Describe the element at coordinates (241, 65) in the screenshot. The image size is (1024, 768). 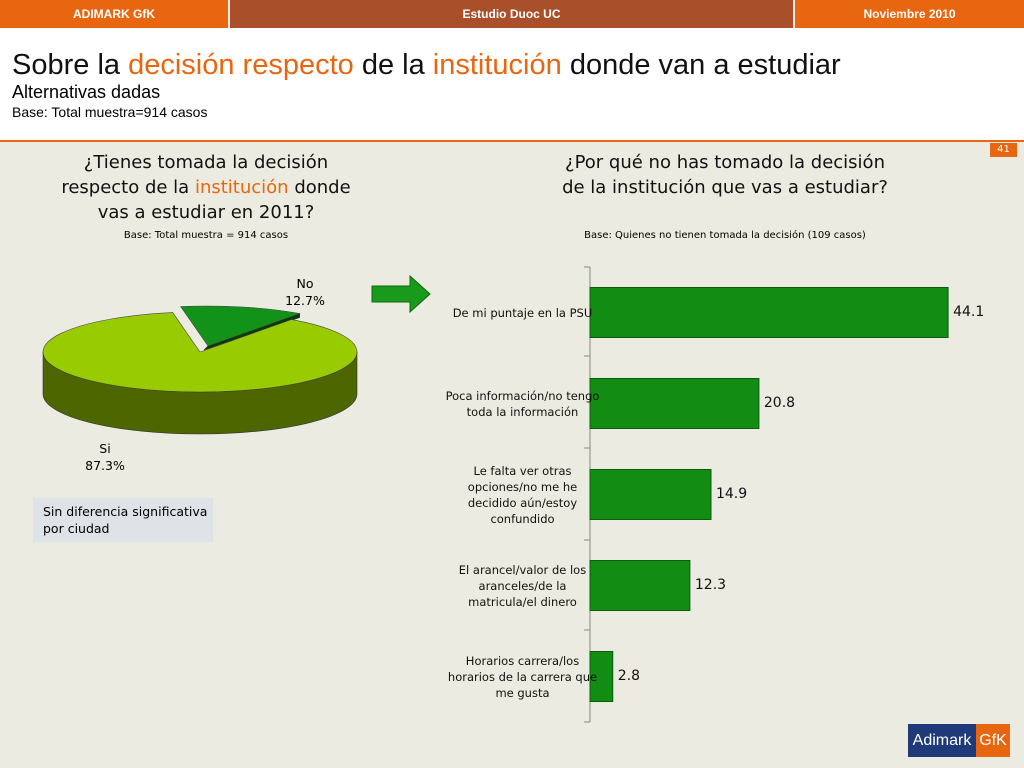
I see `title-highlight: decisión respecto` at that location.